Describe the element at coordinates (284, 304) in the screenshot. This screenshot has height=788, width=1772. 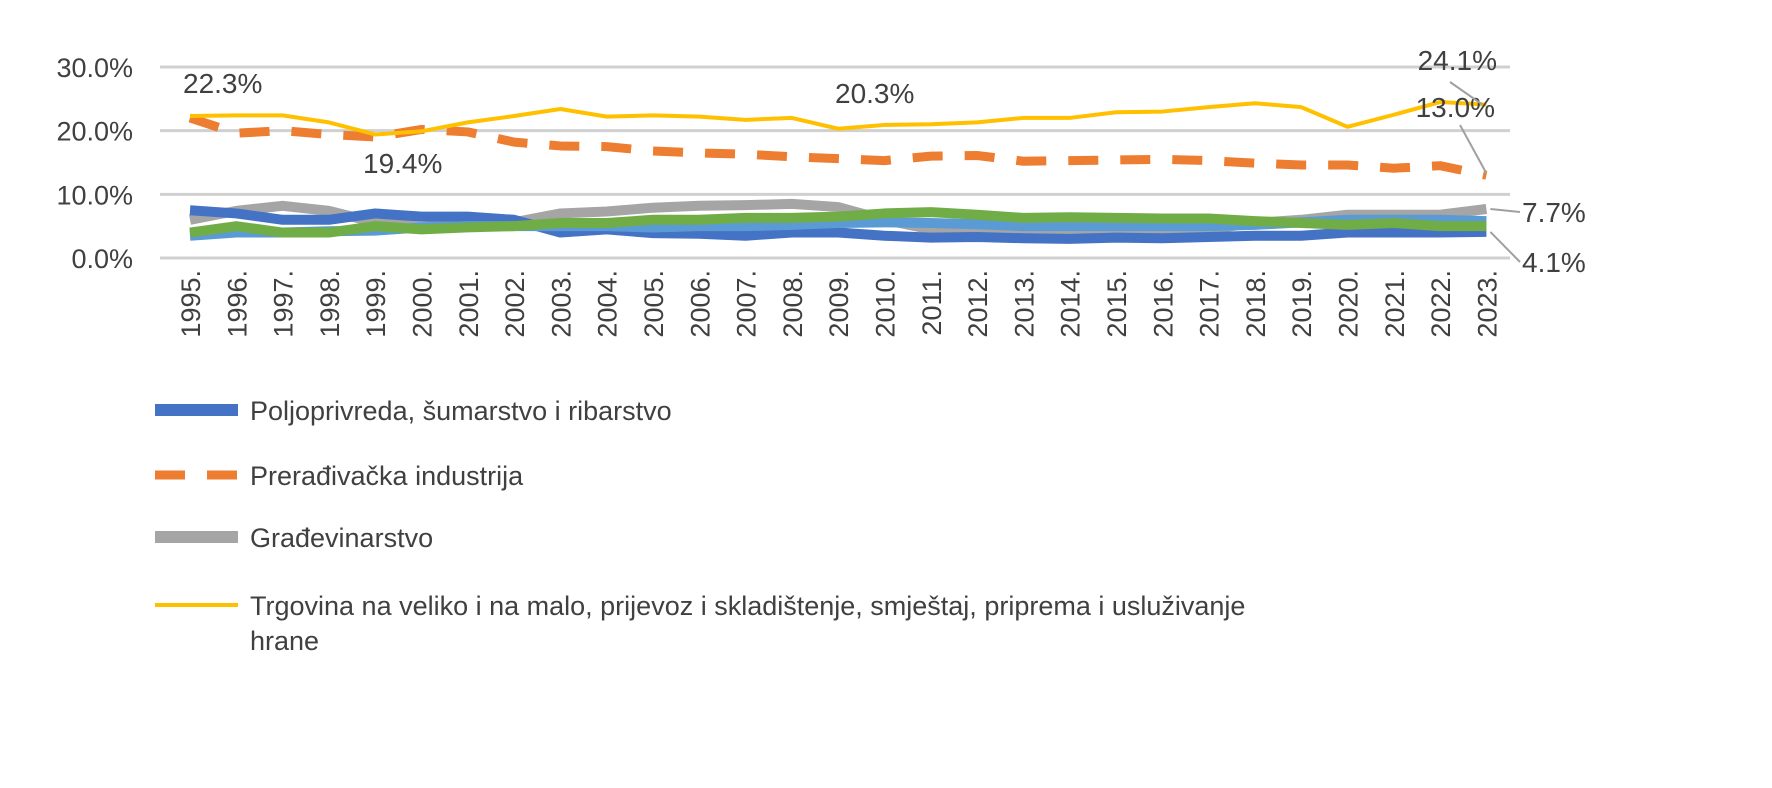
I see `x-tick-label: 1997.` at that location.